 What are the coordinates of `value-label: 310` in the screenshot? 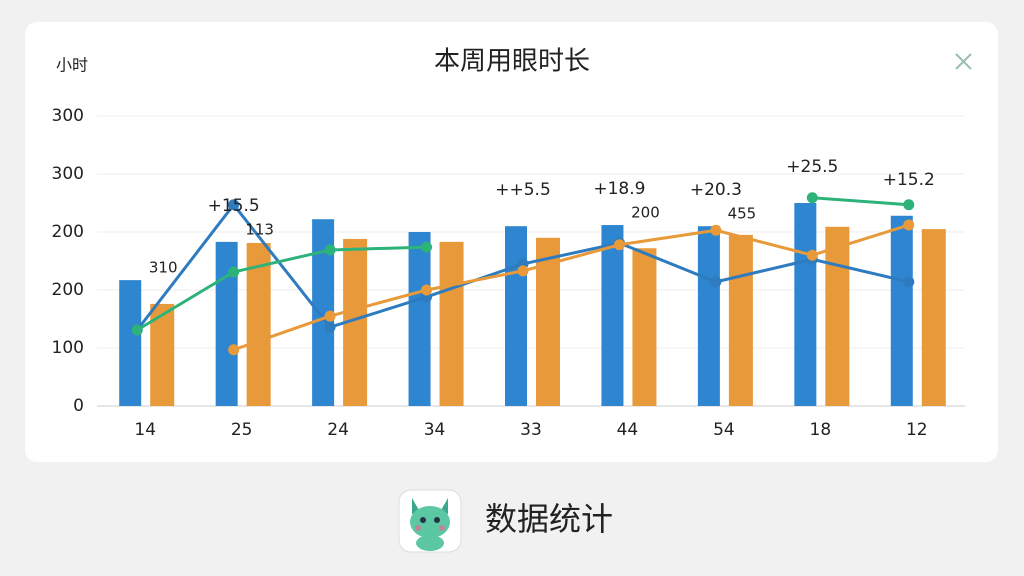 It's located at (163, 268).